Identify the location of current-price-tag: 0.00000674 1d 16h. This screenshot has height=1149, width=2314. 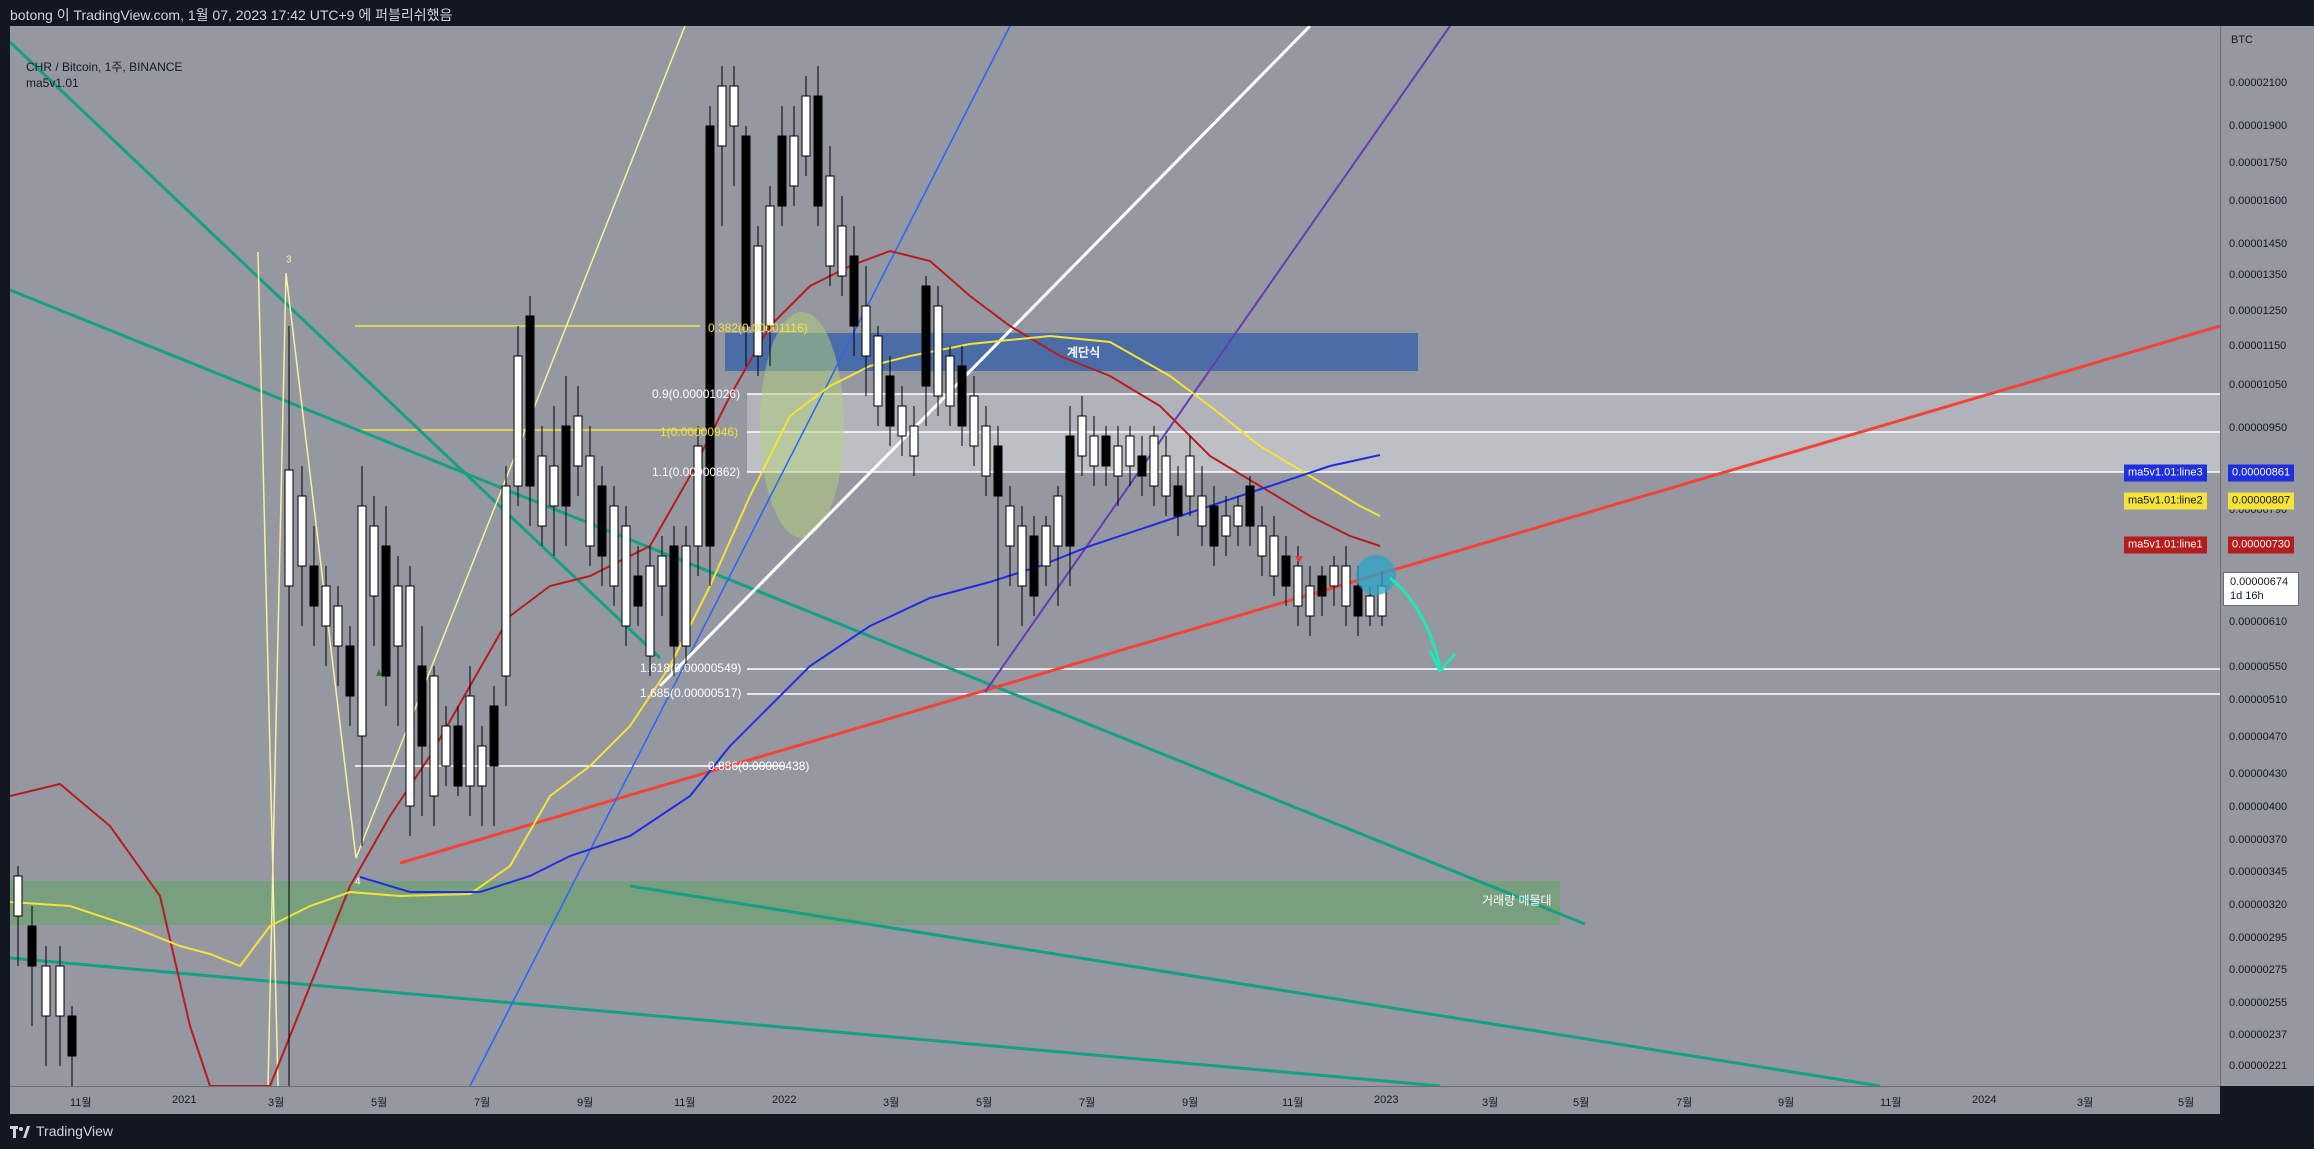
(2261, 589).